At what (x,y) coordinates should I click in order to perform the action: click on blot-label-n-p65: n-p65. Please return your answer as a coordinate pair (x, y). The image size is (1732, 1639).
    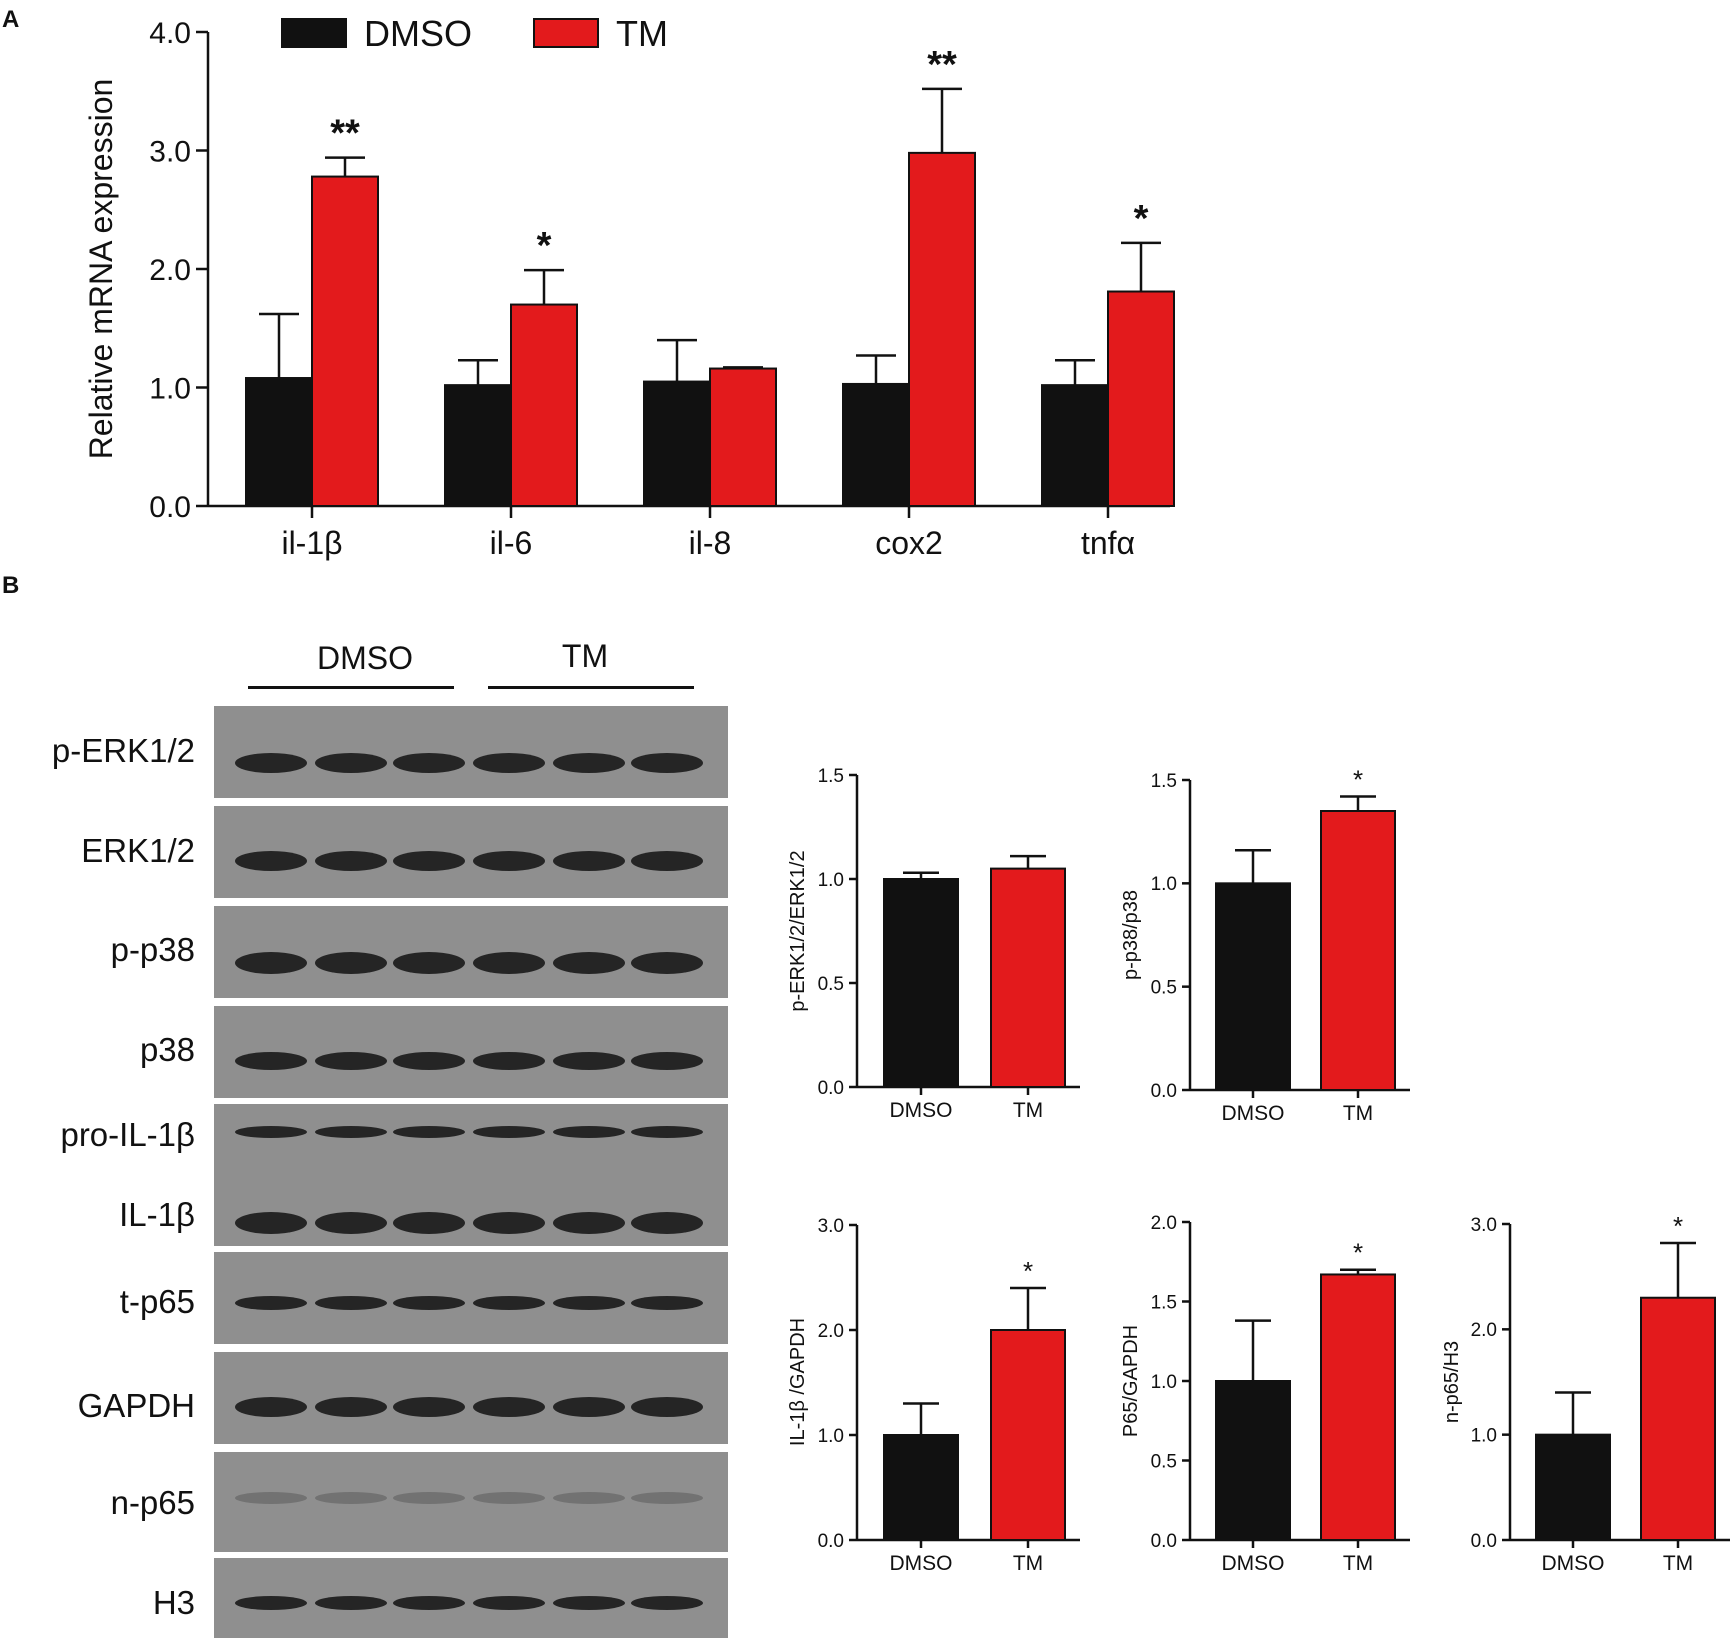
    Looking at the image, I should click on (152, 1502).